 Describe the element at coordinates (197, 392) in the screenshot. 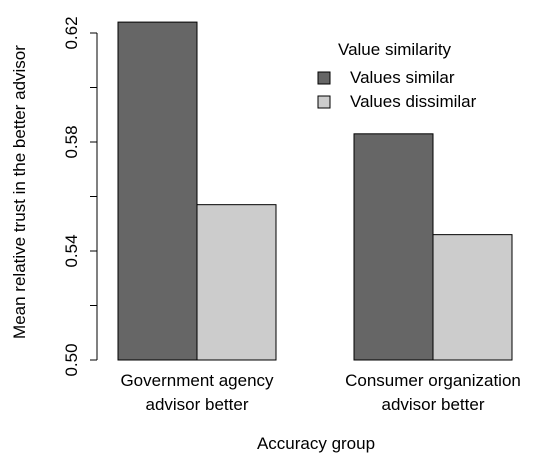

I see `x-tick-label: Government agency advisor better` at that location.